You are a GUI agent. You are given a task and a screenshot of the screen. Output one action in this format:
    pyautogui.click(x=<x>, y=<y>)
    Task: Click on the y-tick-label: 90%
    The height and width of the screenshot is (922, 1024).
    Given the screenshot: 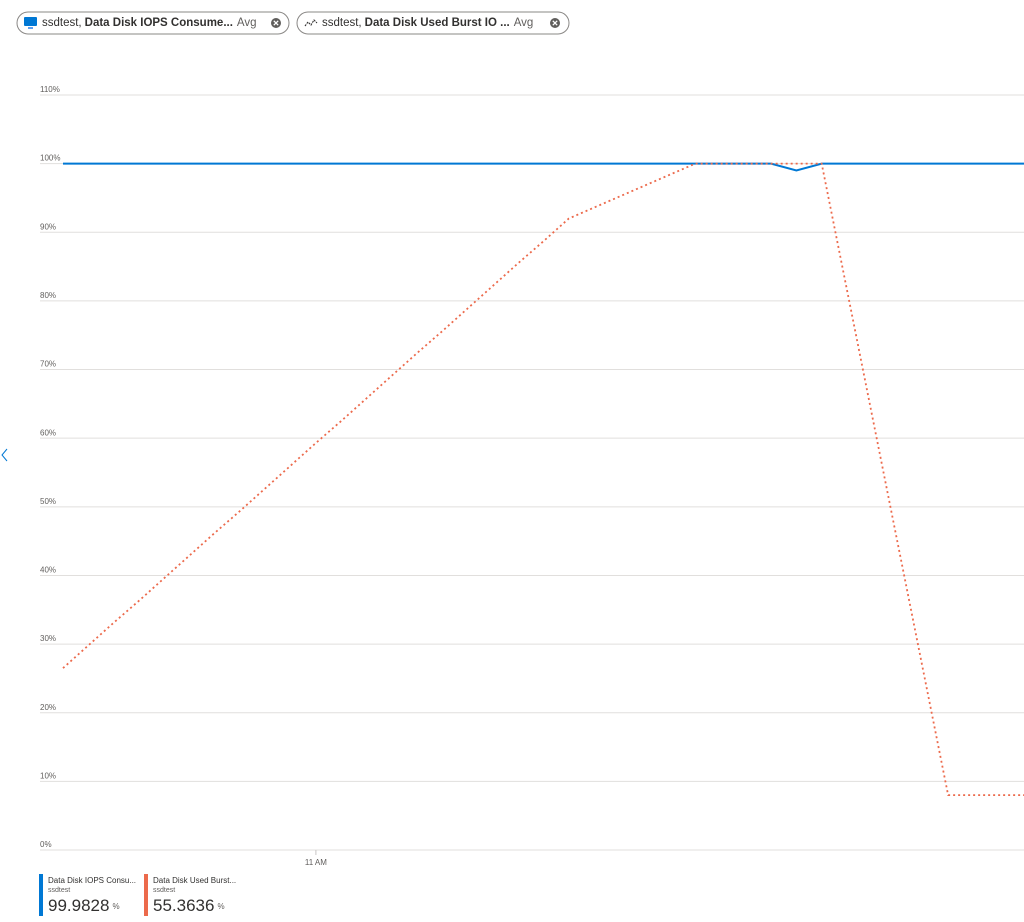 What is the action you would take?
    pyautogui.click(x=48, y=226)
    